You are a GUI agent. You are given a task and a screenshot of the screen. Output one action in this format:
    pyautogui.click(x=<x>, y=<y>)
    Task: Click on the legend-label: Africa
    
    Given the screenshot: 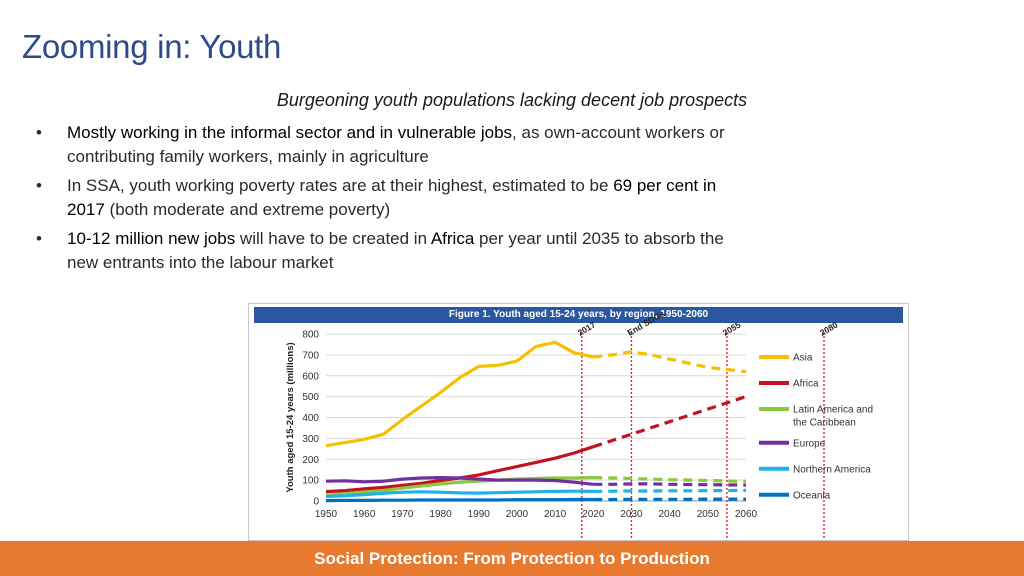 What is the action you would take?
    pyautogui.click(x=806, y=384)
    